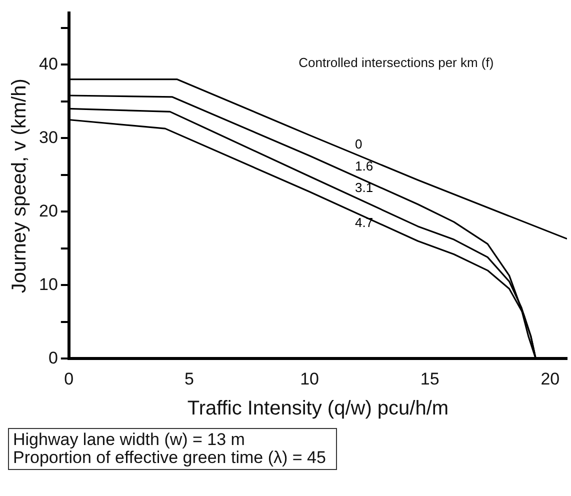 The width and height of the screenshot is (571, 496). What do you see at coordinates (550, 378) in the screenshot?
I see `x-tick-label: 20` at bounding box center [550, 378].